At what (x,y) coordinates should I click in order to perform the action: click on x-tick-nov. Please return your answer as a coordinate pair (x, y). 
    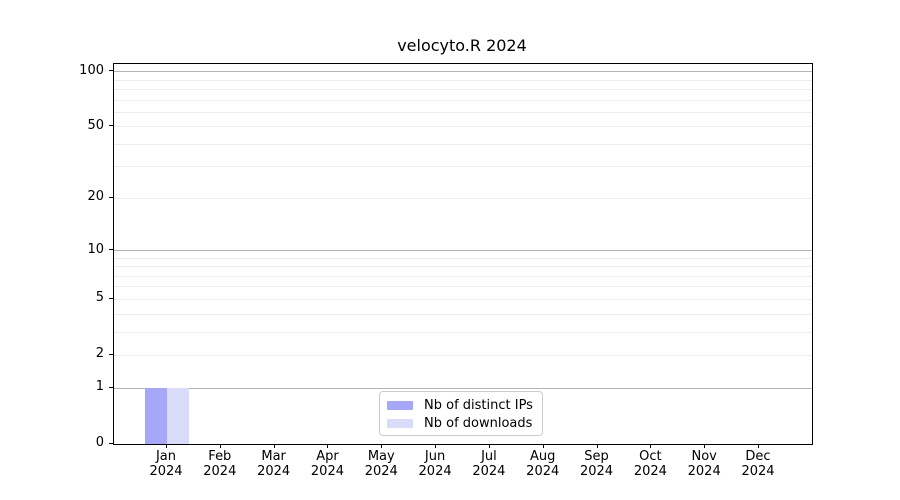
    Looking at the image, I should click on (705, 446).